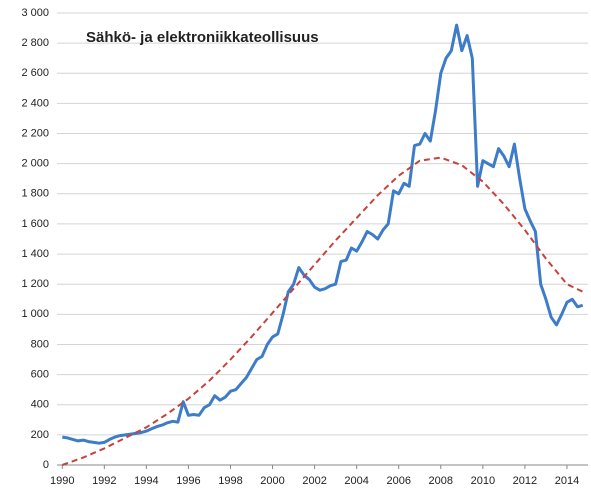  What do you see at coordinates (35, 164) in the screenshot?
I see `y-tick-label: 2 000` at bounding box center [35, 164].